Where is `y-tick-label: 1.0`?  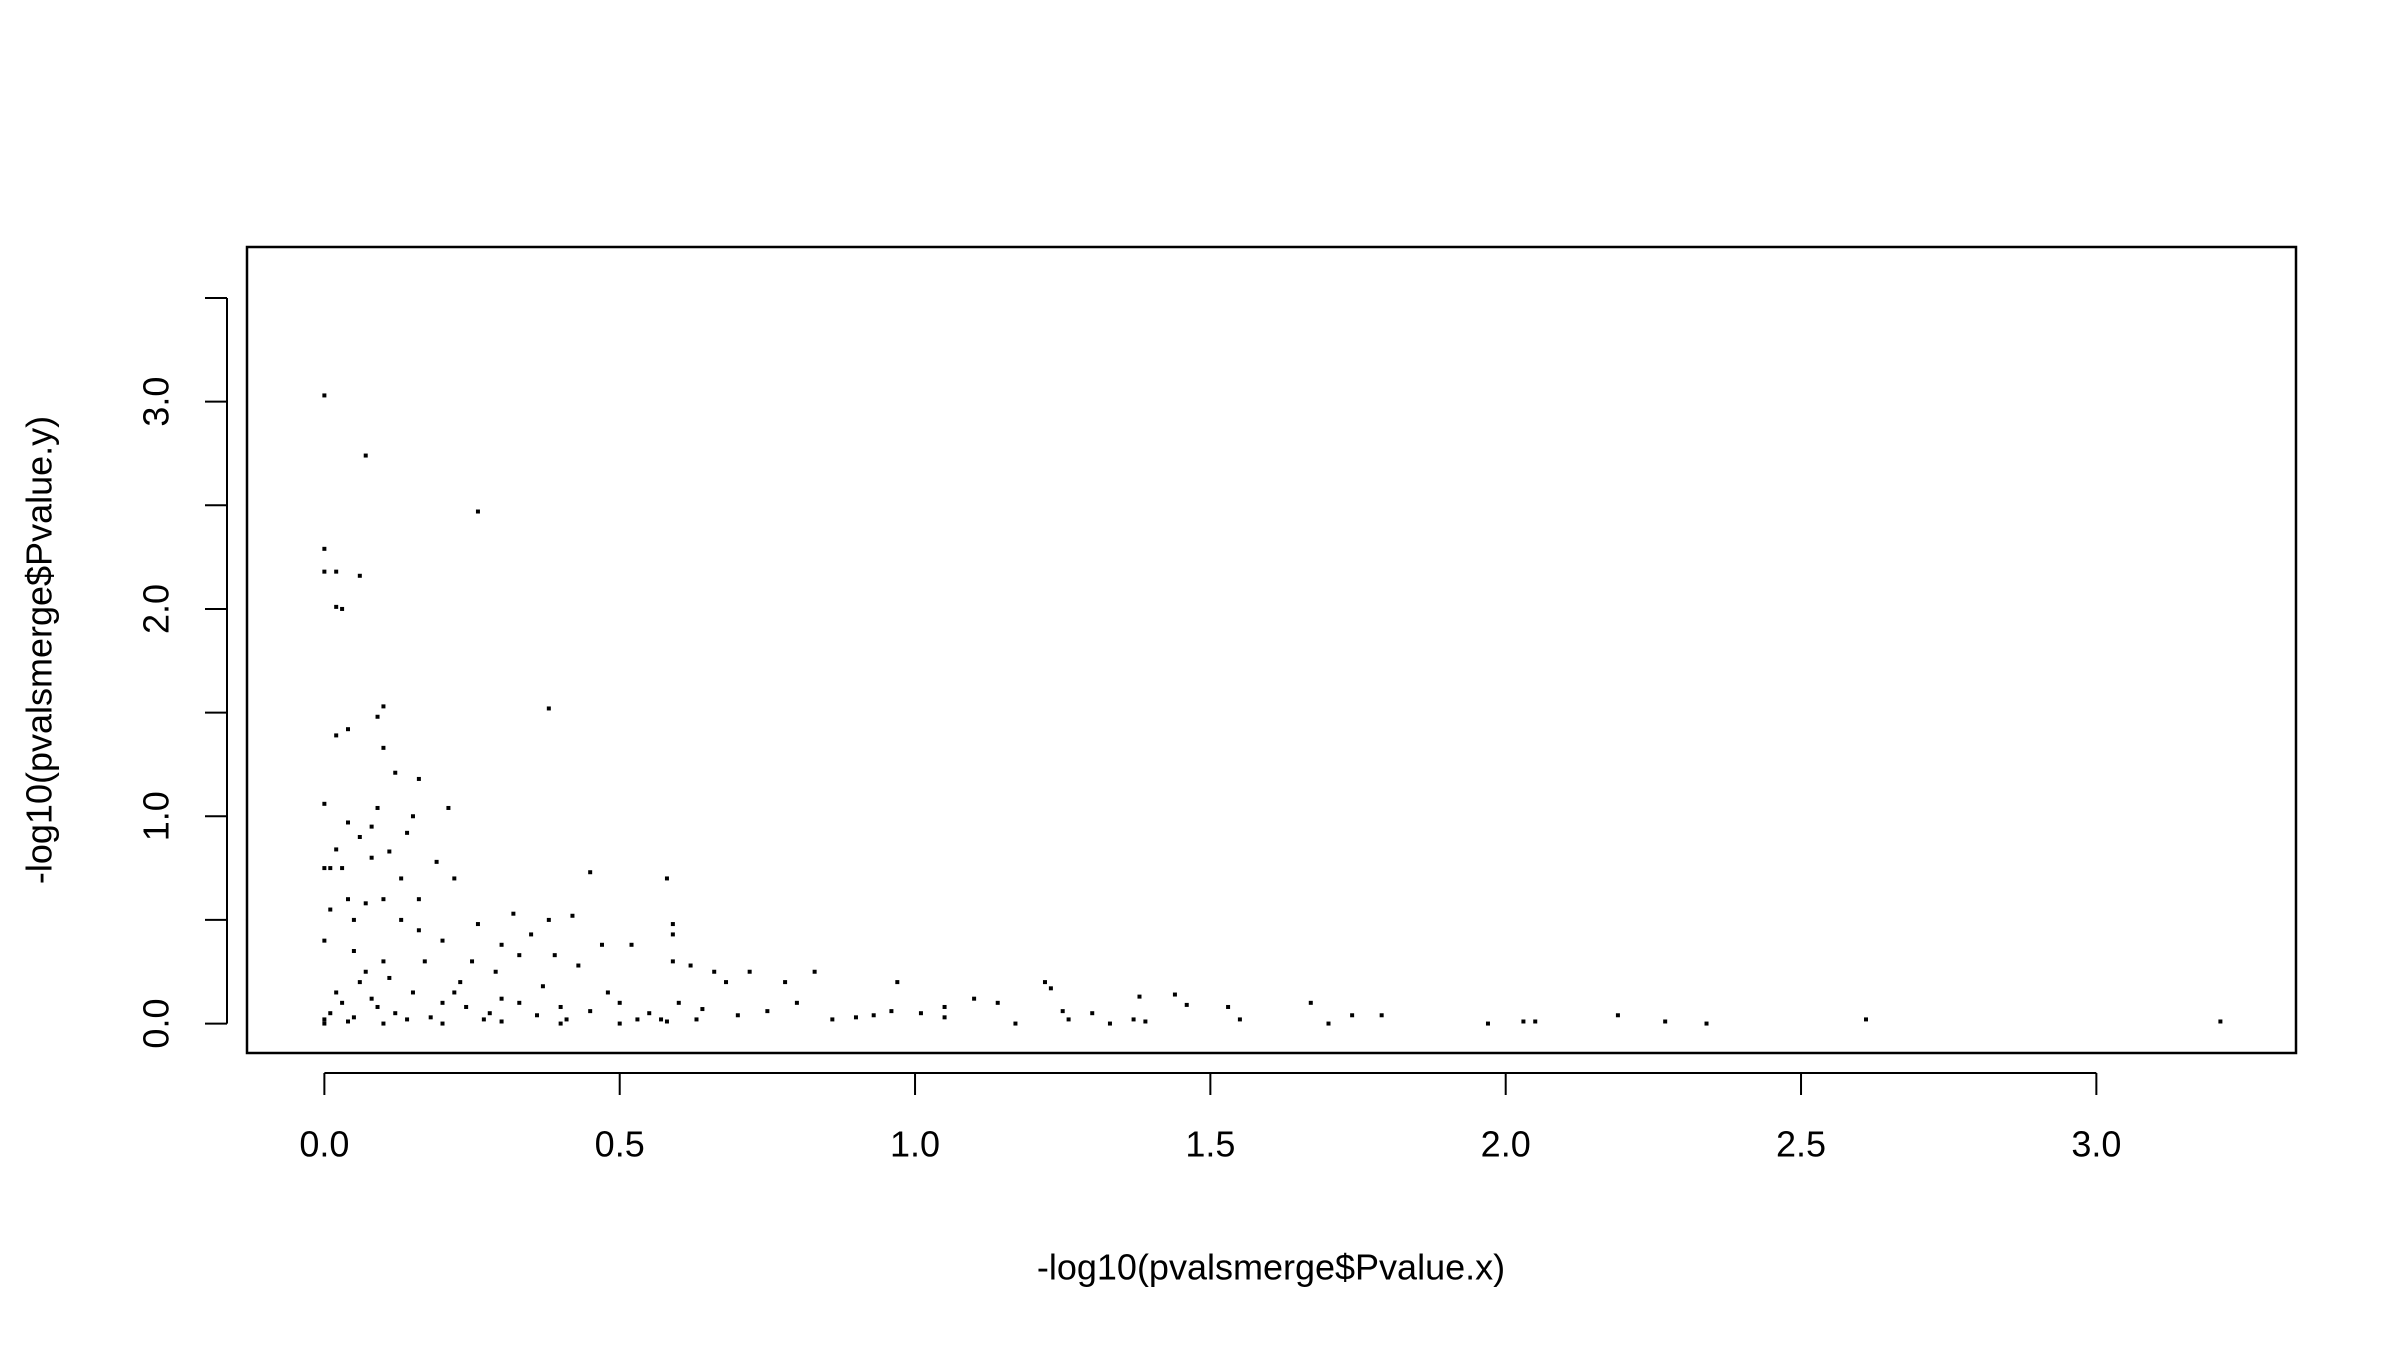
y-tick-label: 1.0 is located at coordinates (156, 816).